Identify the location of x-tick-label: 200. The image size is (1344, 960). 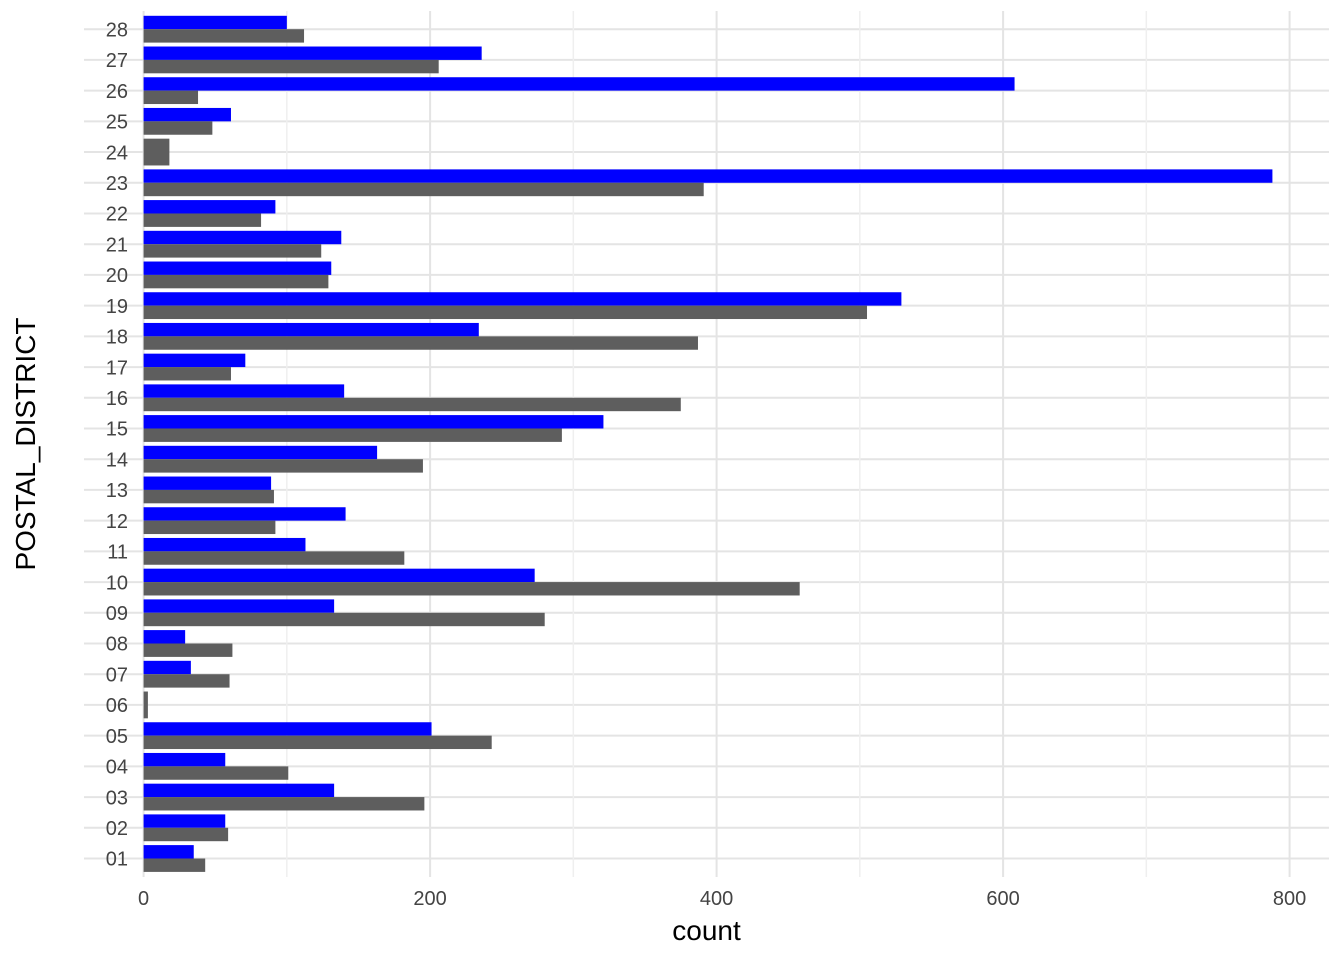
(429, 899).